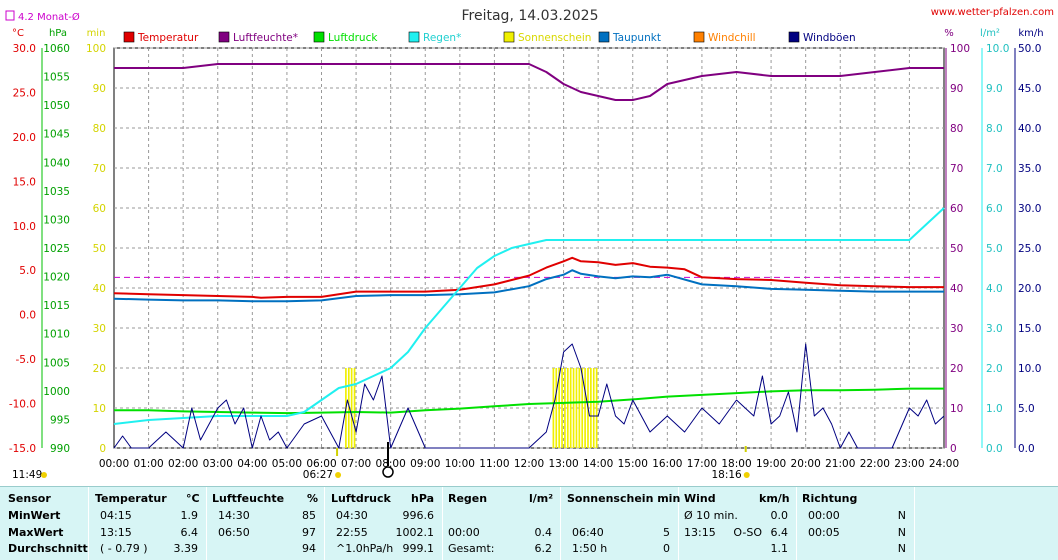 This screenshot has height=560, width=1058. Describe the element at coordinates (994, 169) in the screenshot. I see `tick-label-rain: 7.0` at that location.